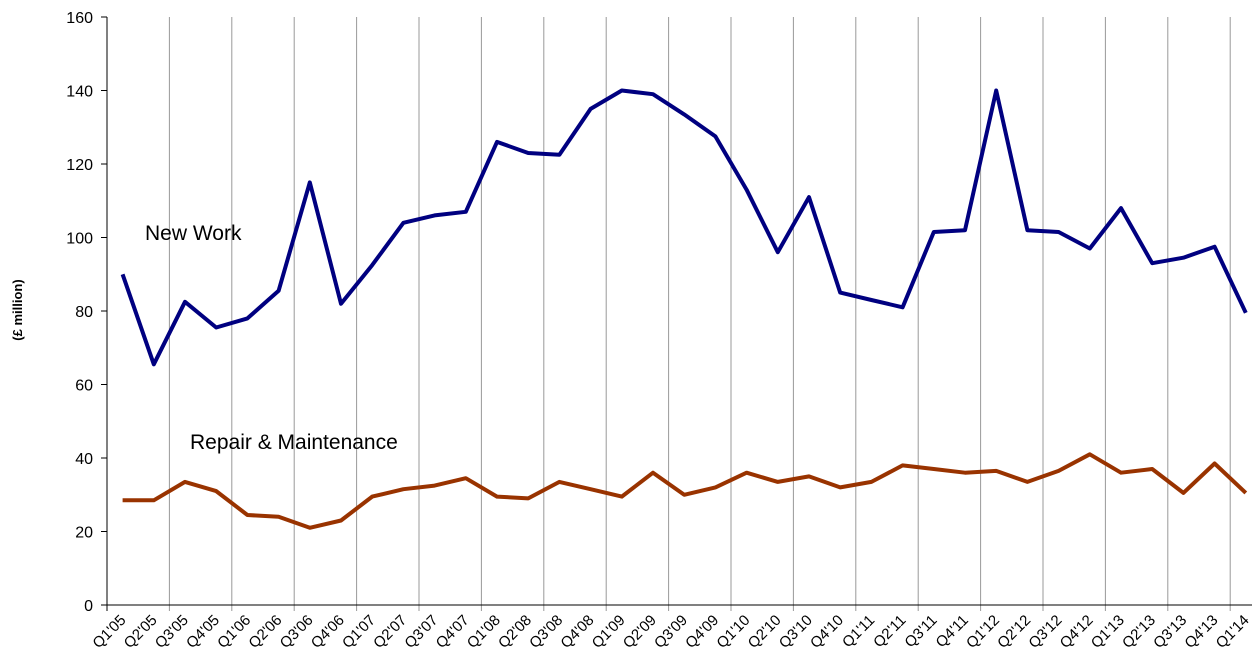  Describe the element at coordinates (328, 632) in the screenshot. I see `x-tick-label: Q4'06` at that location.